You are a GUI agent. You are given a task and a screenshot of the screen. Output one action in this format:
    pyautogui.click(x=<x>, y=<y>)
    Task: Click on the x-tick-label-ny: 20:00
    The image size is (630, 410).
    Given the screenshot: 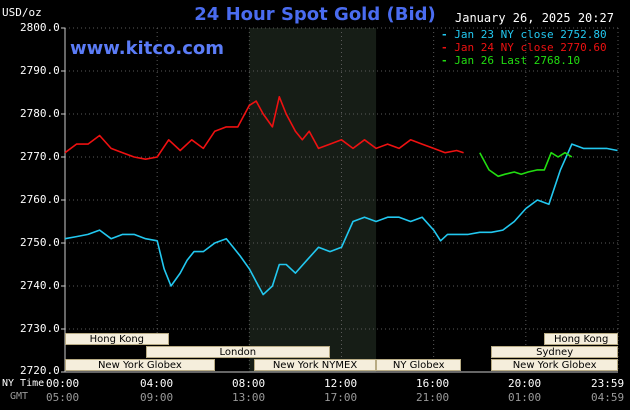 What is the action you would take?
    pyautogui.click(x=525, y=383)
    